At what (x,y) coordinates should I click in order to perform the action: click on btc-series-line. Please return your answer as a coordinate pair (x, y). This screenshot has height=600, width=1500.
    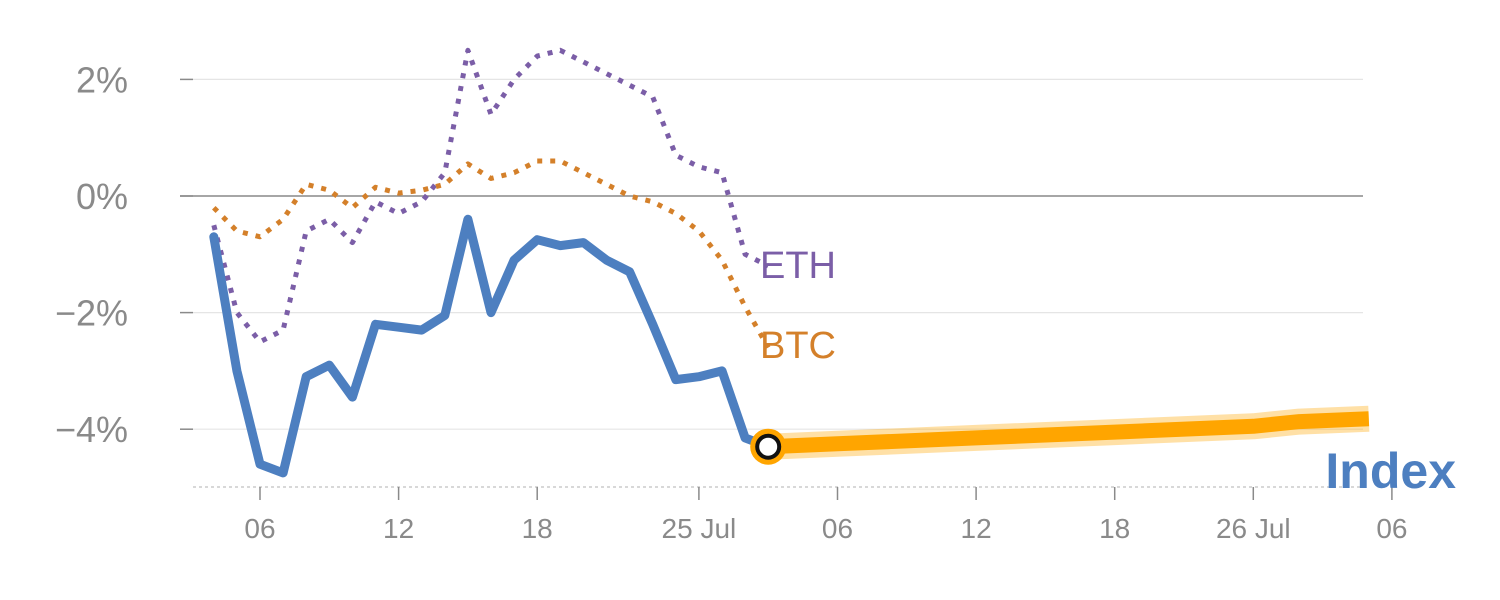
    Looking at the image, I should click on (491, 253).